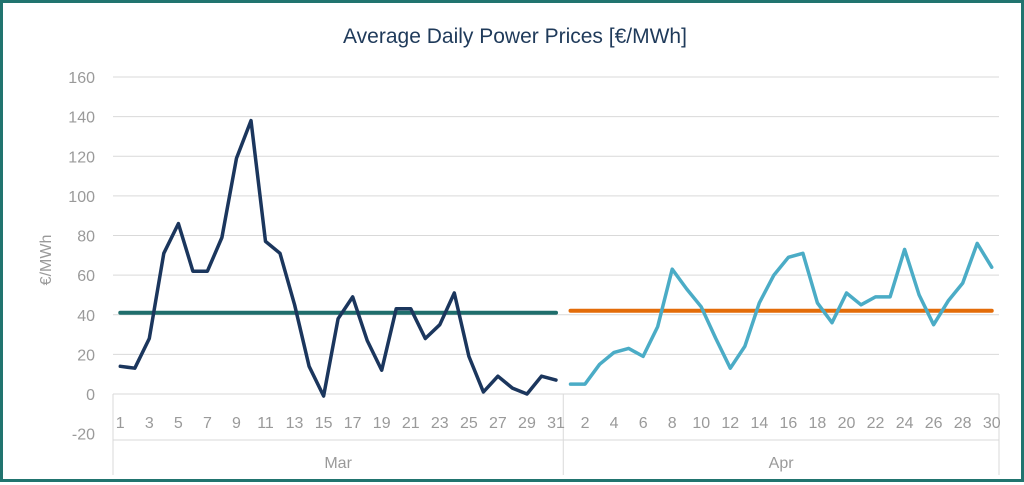 This screenshot has width=1024, height=485. Describe the element at coordinates (81, 157) in the screenshot. I see `y-tick-label: 120` at that location.